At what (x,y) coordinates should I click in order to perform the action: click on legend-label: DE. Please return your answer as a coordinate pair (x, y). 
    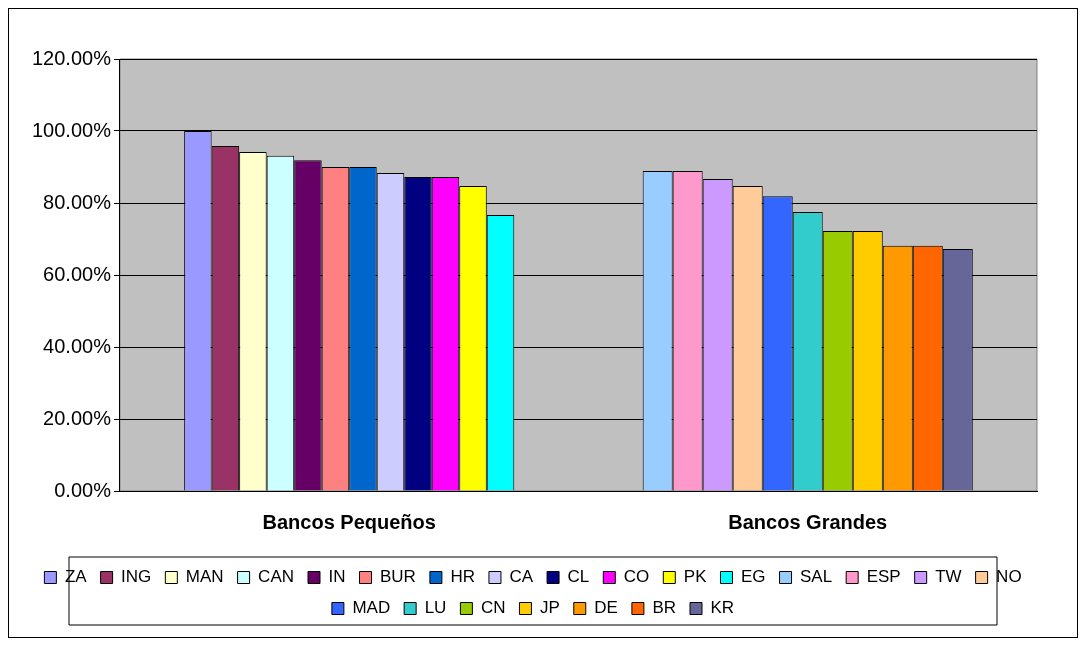
    Looking at the image, I should click on (606, 608).